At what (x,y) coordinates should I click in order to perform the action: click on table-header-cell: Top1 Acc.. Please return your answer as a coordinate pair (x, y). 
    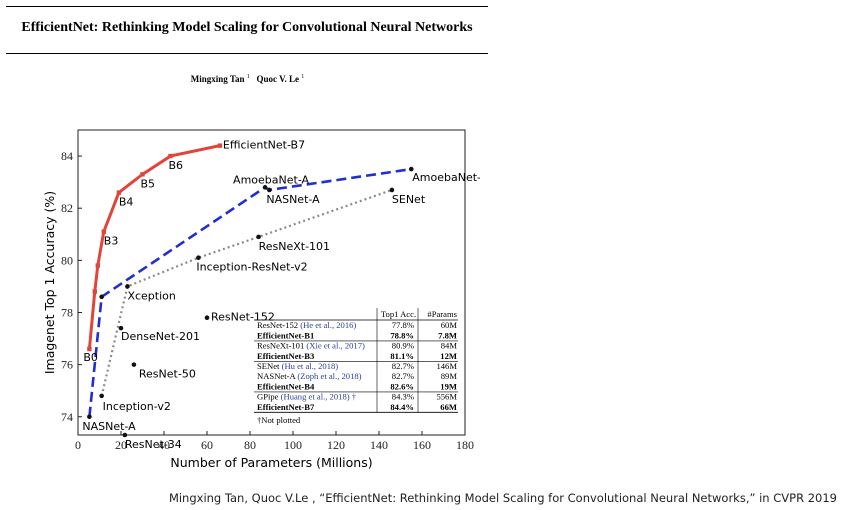
    Looking at the image, I should click on (398, 314).